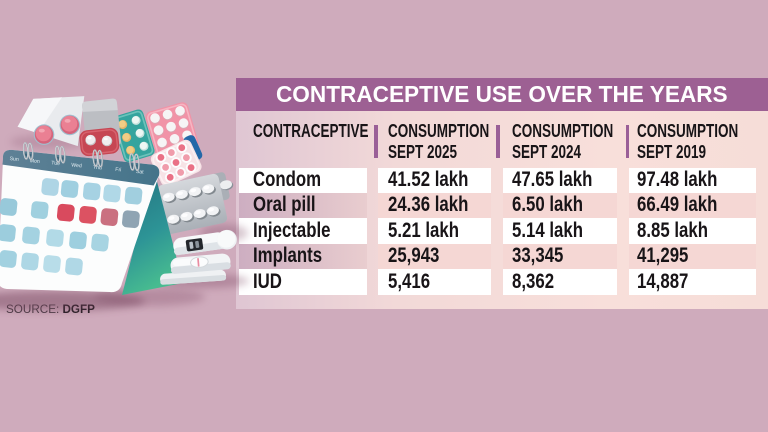  I want to click on svg-text: Wed, so click(76, 165).